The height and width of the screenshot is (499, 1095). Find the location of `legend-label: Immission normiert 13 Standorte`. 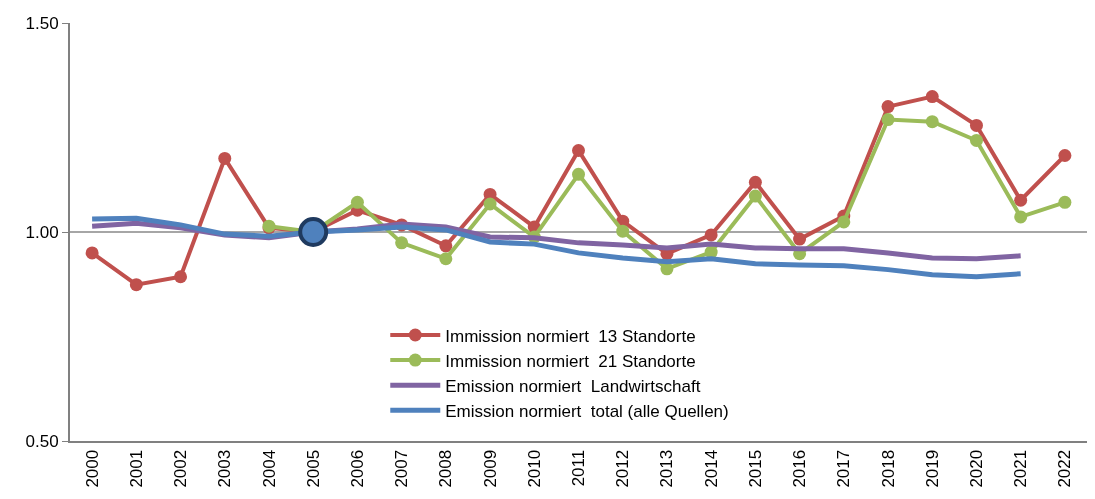

legend-label: Immission normiert 13 Standorte is located at coordinates (570, 336).